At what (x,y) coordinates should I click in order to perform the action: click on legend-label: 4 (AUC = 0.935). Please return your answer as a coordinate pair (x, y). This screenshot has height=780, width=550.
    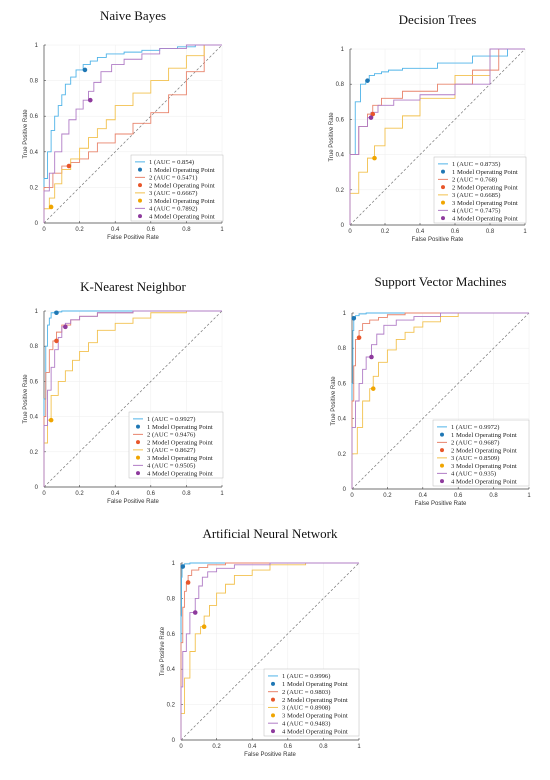
    Looking at the image, I should click on (473, 474).